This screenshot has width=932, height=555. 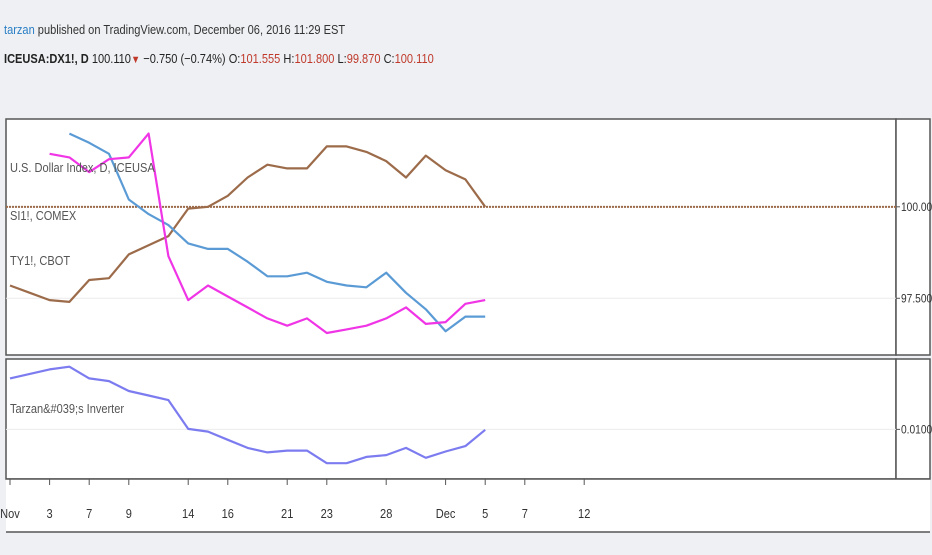 What do you see at coordinates (389, 58) in the screenshot?
I see `close-label: C:` at bounding box center [389, 58].